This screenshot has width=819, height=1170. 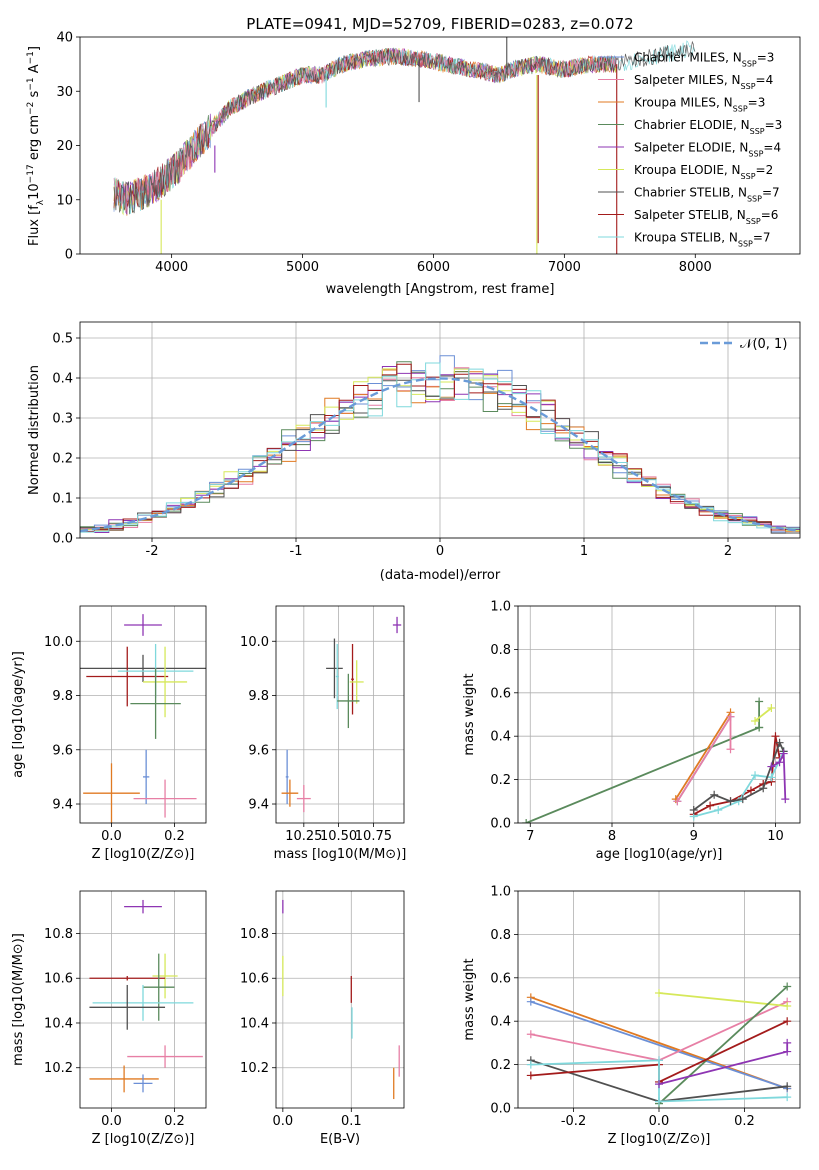 I want to click on age-Z-frame, so click(x=143, y=714).